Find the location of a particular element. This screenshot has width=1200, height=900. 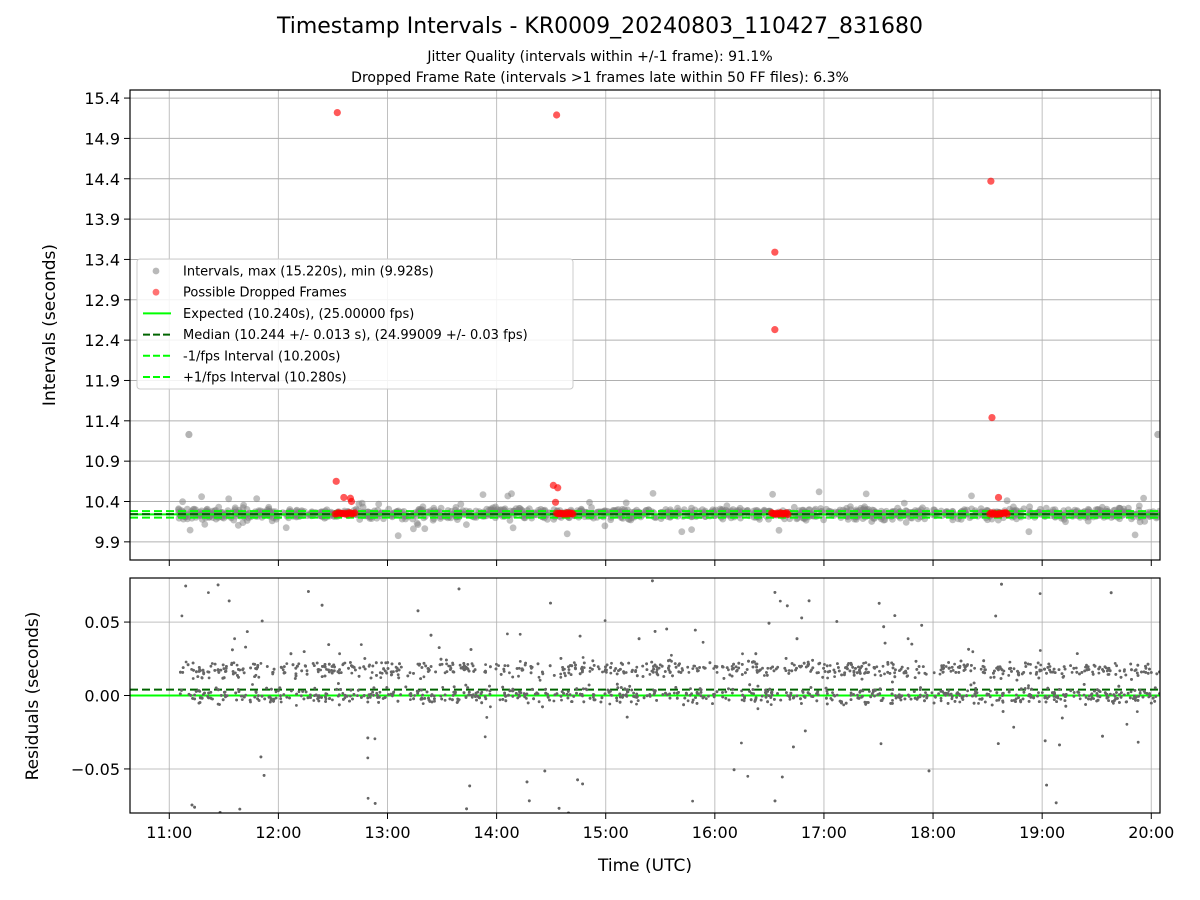

legend-marker is located at coordinates (156, 271).